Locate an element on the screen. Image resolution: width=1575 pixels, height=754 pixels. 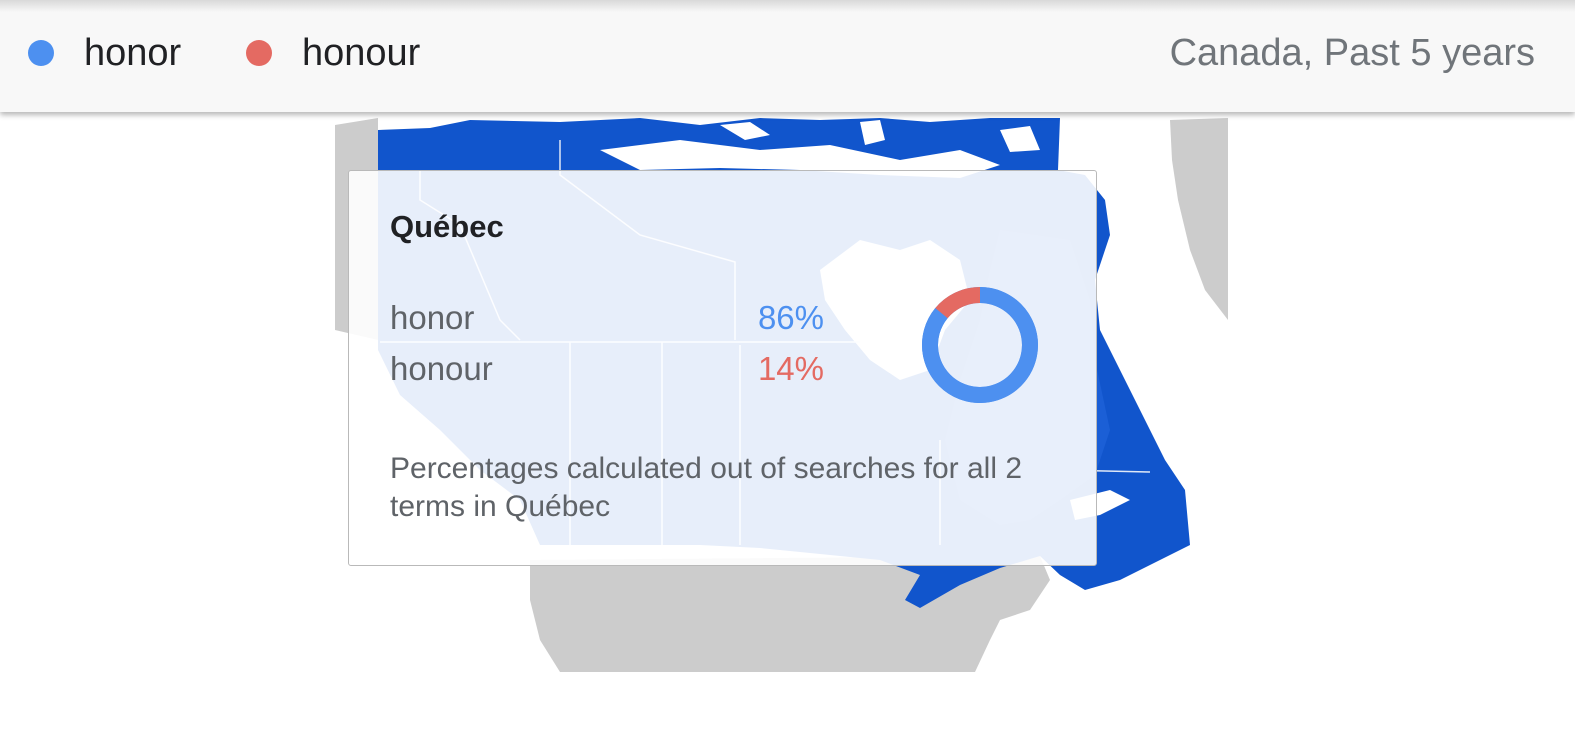
tooltip-percent-honour: 14% is located at coordinates (790, 368).